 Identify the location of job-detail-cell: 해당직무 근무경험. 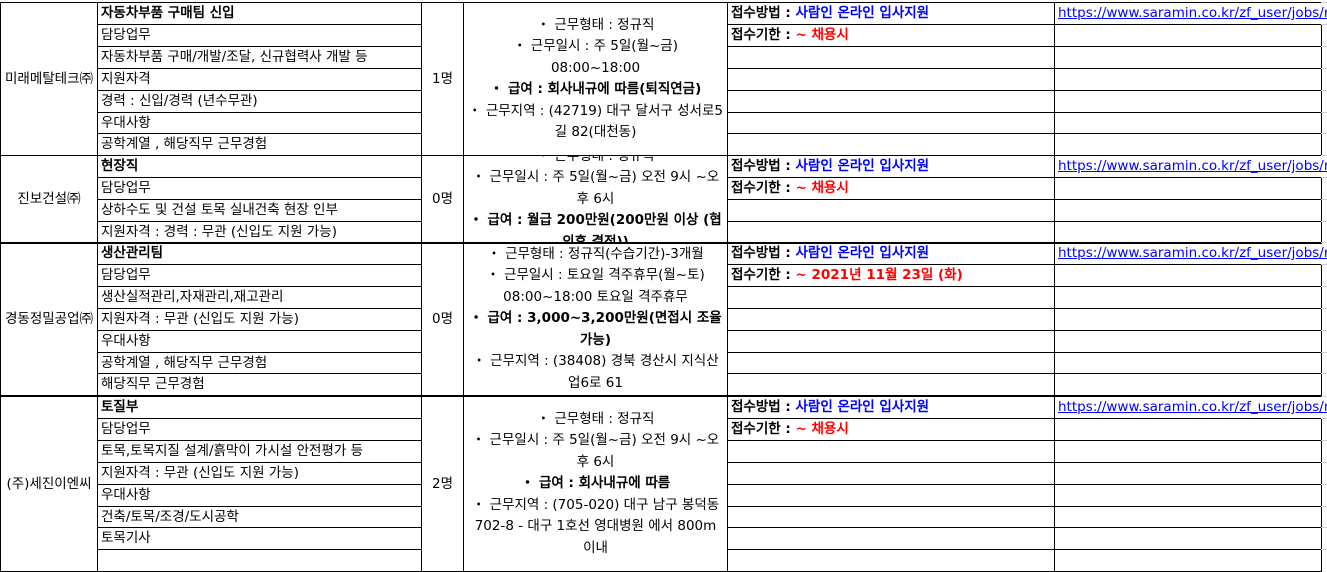
(259, 384).